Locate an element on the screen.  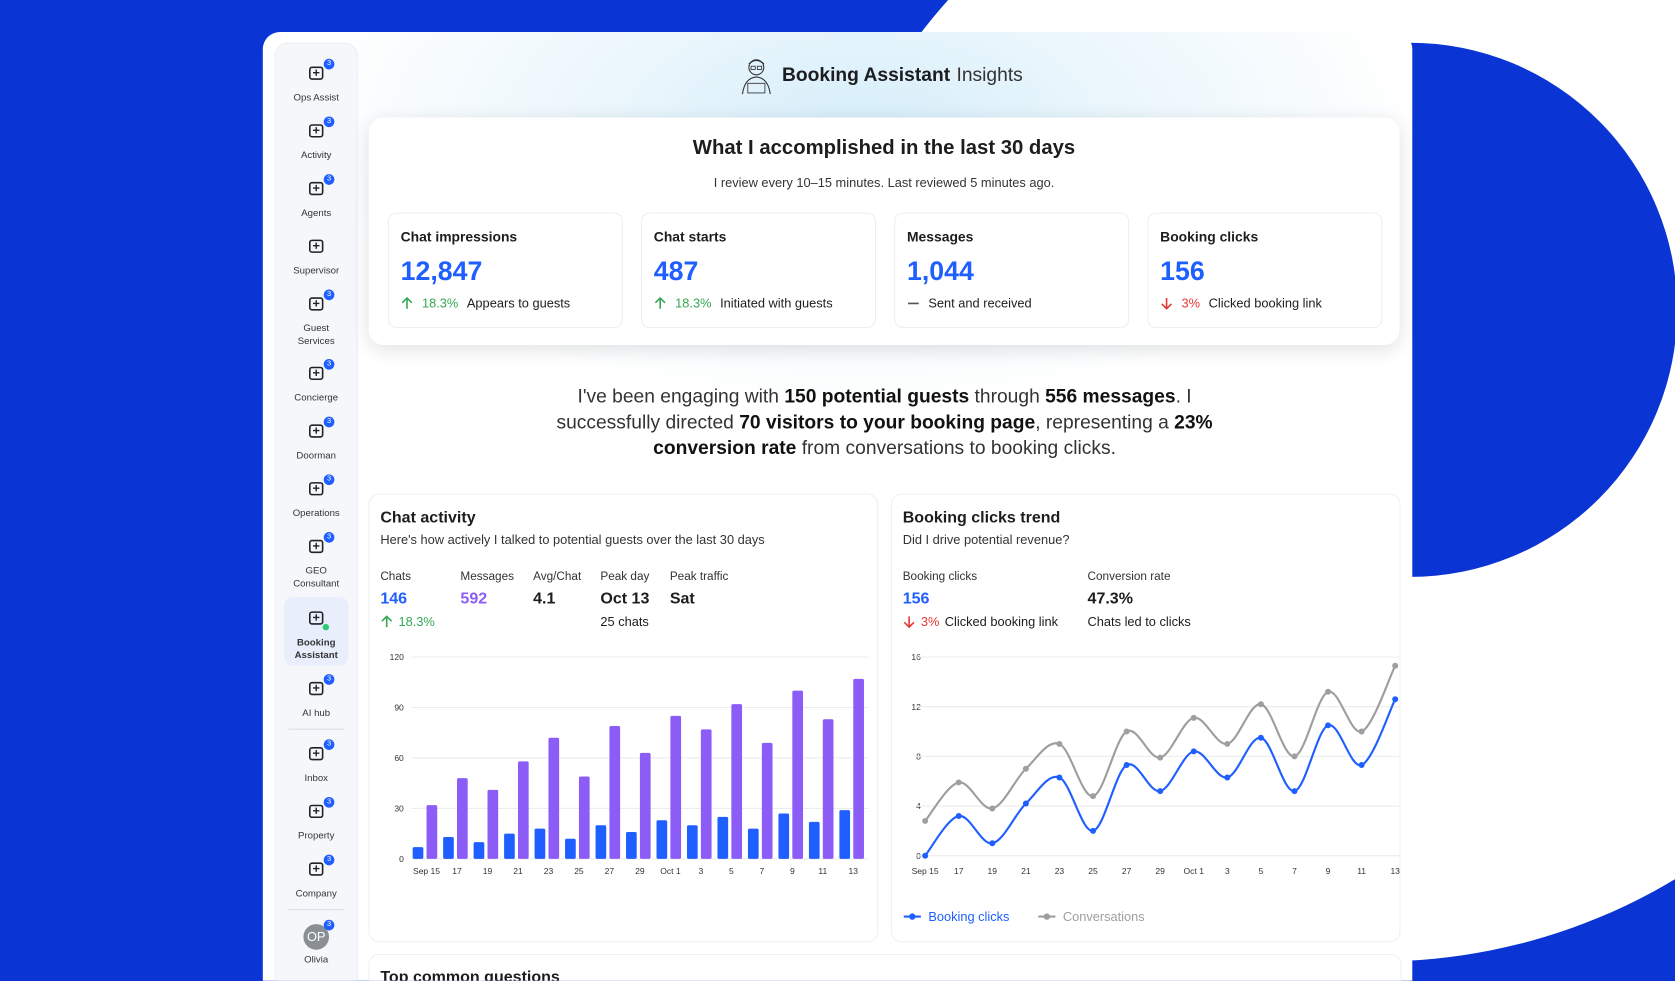
x-tick-label: 13 is located at coordinates (1395, 871).